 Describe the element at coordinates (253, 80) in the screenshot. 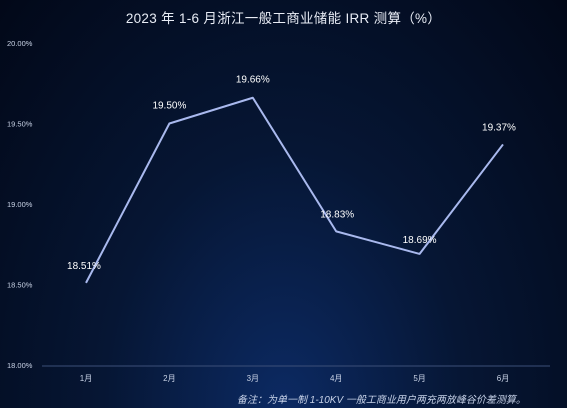

I see `data-label: 19.66%` at that location.